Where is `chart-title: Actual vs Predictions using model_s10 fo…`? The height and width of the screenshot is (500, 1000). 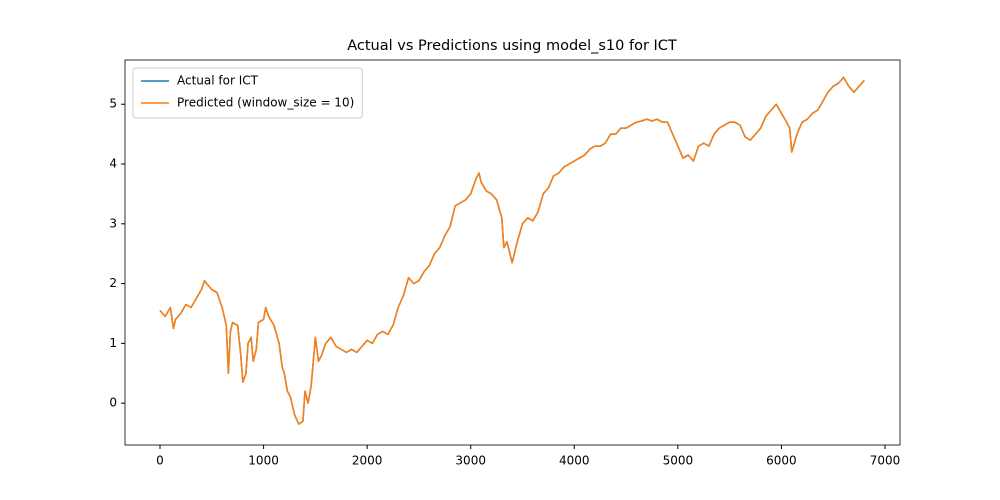
chart-title: Actual vs Predictions using model_s10 fo… is located at coordinates (512, 46).